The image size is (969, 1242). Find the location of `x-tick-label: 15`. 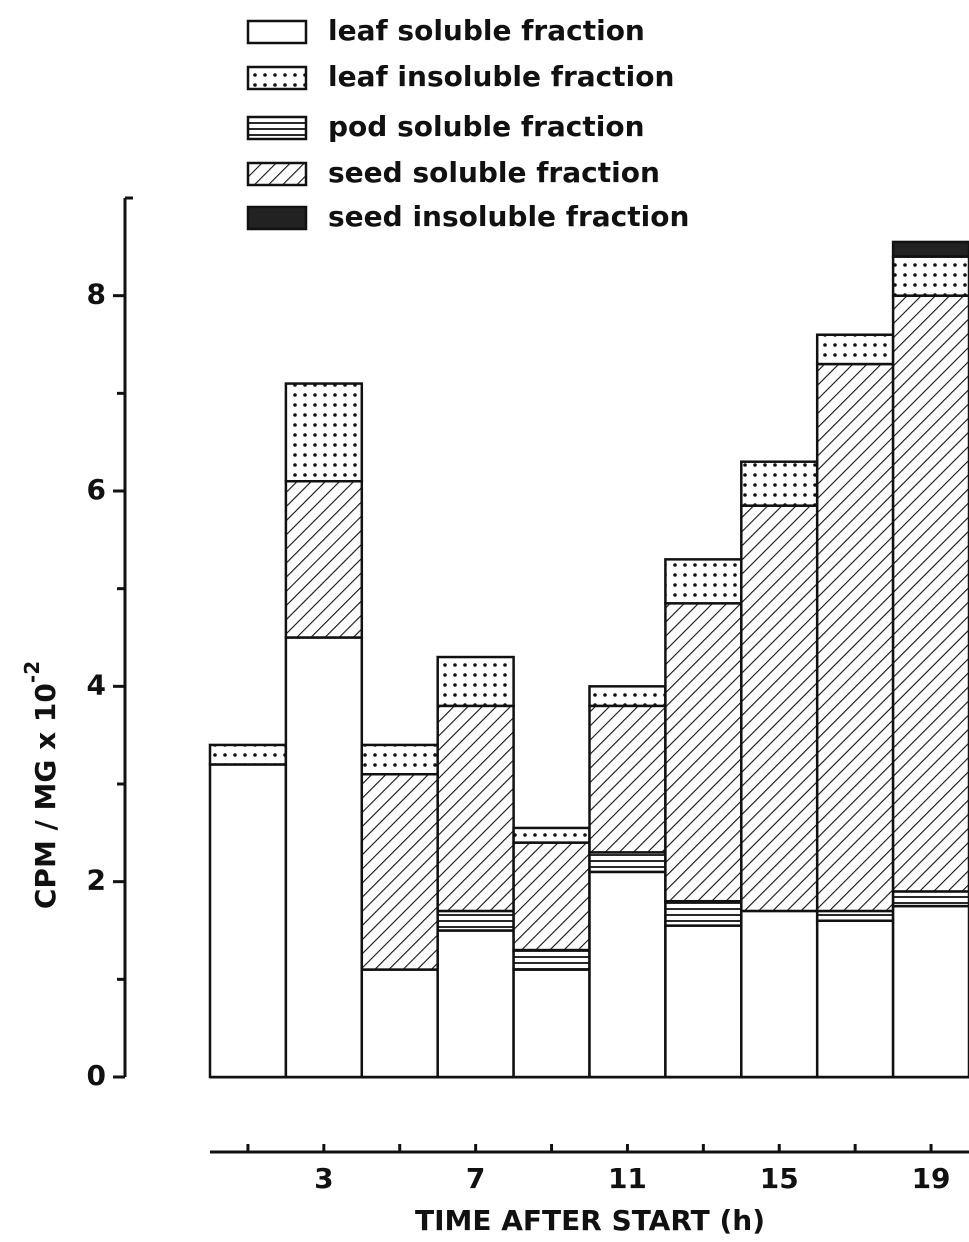

x-tick-label: 15 is located at coordinates (779, 1178).